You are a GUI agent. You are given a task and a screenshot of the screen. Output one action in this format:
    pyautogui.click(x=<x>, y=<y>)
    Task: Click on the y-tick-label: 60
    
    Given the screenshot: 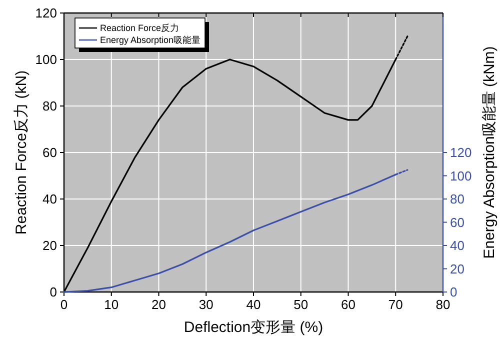 What is the action you would take?
    pyautogui.click(x=49, y=152)
    